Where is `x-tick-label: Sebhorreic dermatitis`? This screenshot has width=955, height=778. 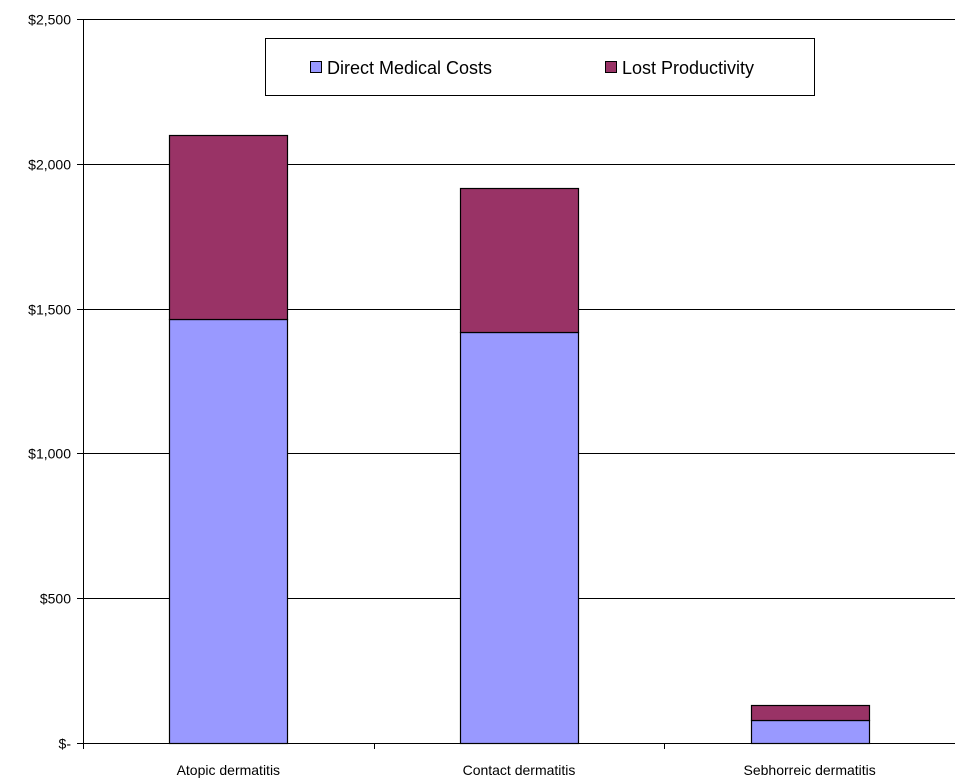
x-tick-label: Sebhorreic dermatitis is located at coordinates (810, 770).